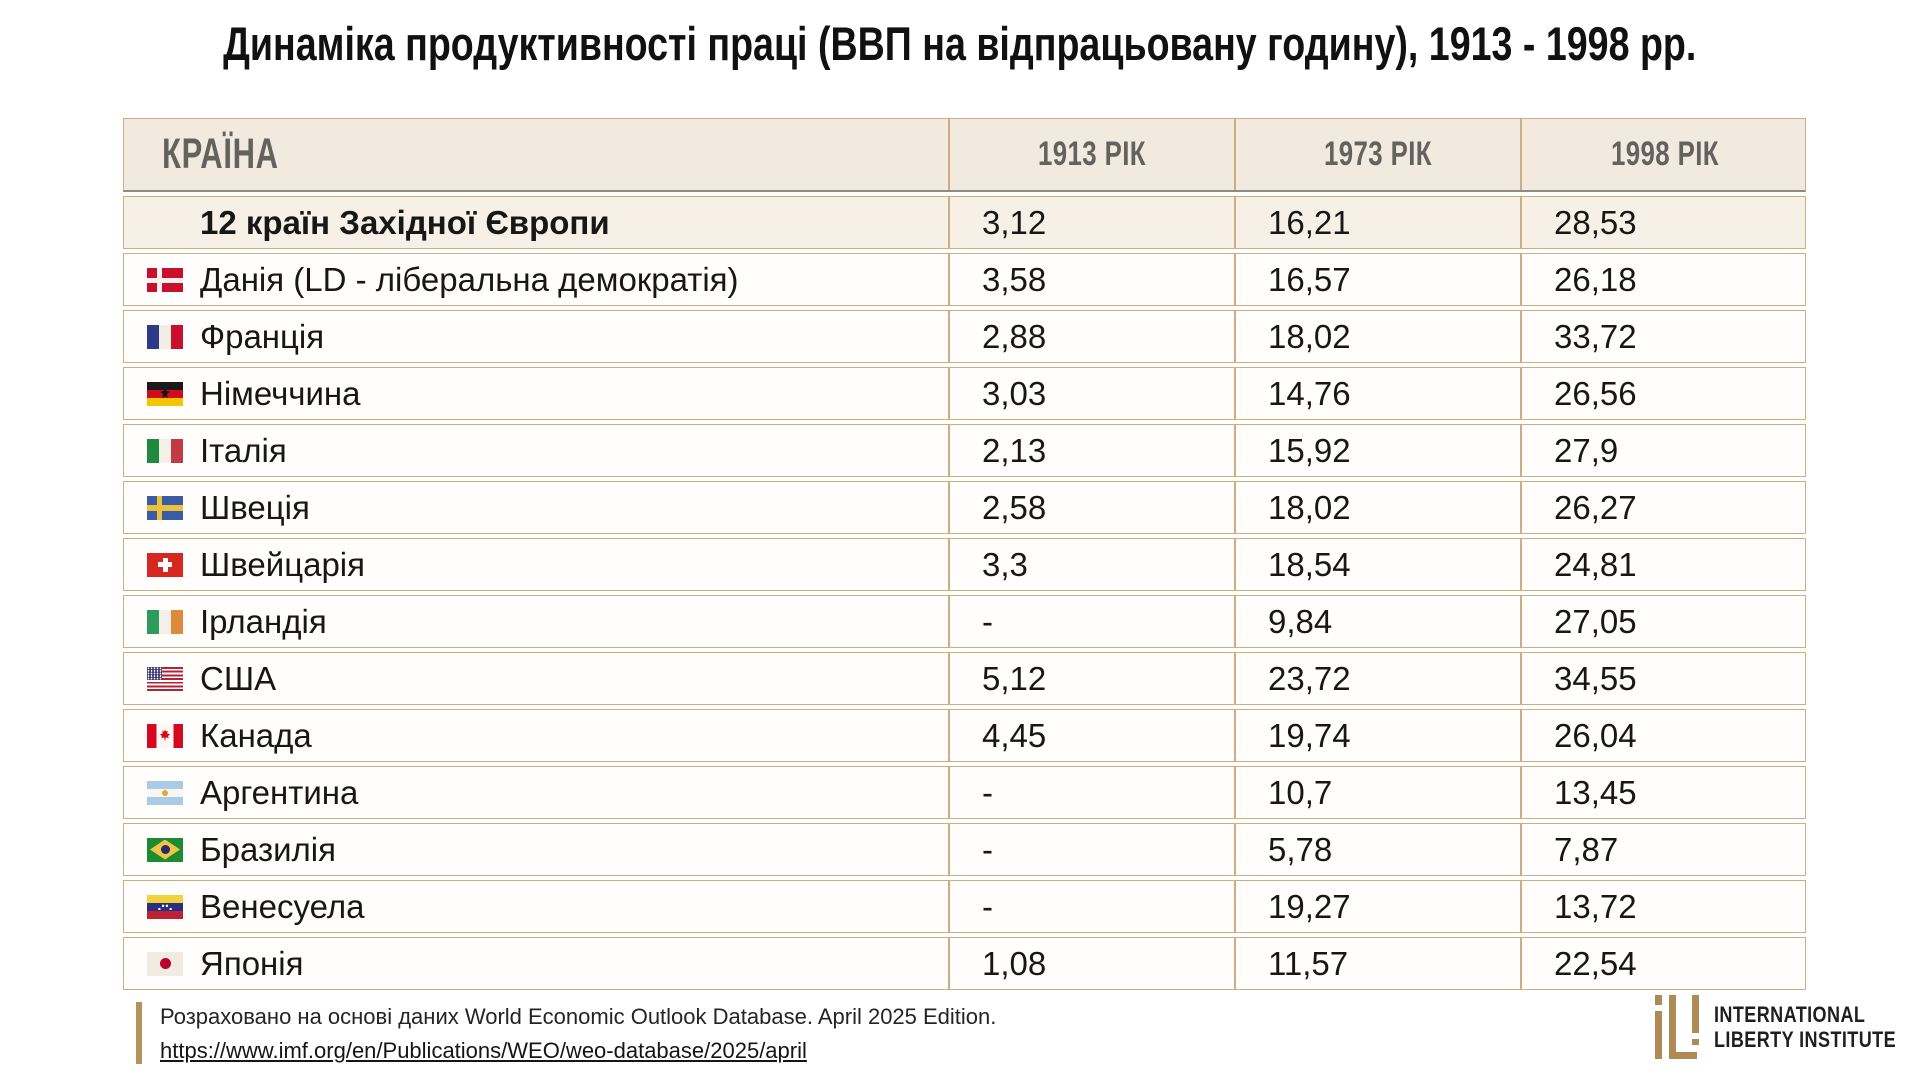 Image resolution: width=1920 pixels, height=1080 pixels. What do you see at coordinates (1663, 279) in the screenshot?
I see `value-1998: 26,18` at bounding box center [1663, 279].